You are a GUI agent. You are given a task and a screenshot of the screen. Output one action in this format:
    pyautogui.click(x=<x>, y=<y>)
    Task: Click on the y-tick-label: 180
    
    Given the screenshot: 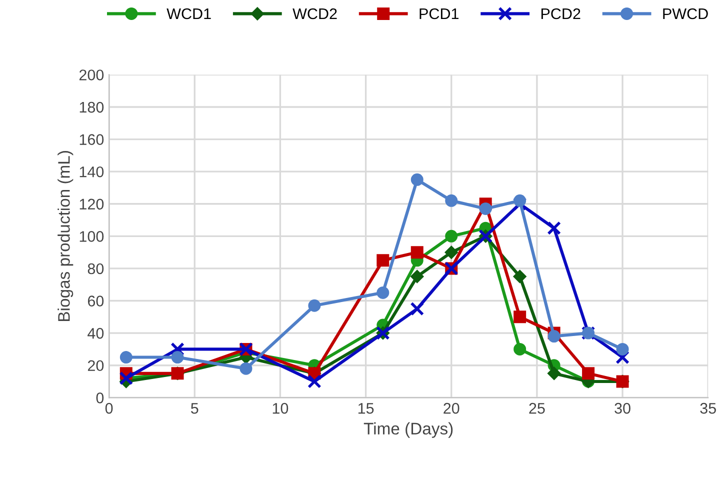 What is the action you would take?
    pyautogui.click(x=92, y=107)
    